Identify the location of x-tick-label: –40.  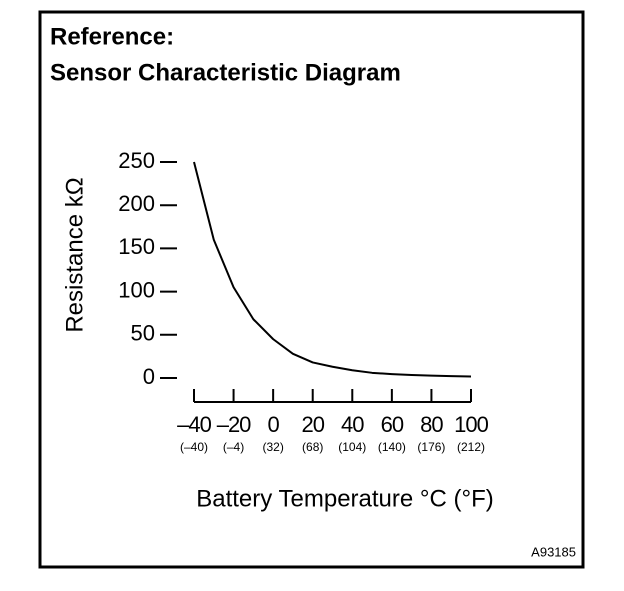
(194, 424).